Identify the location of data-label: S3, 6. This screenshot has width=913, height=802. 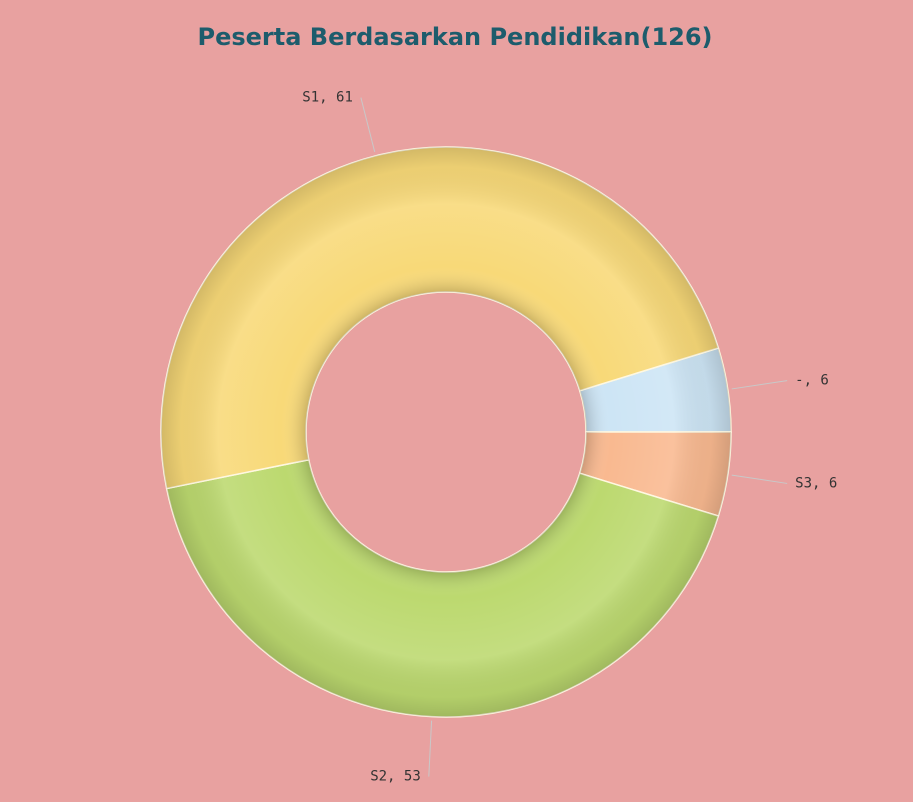
(816, 483).